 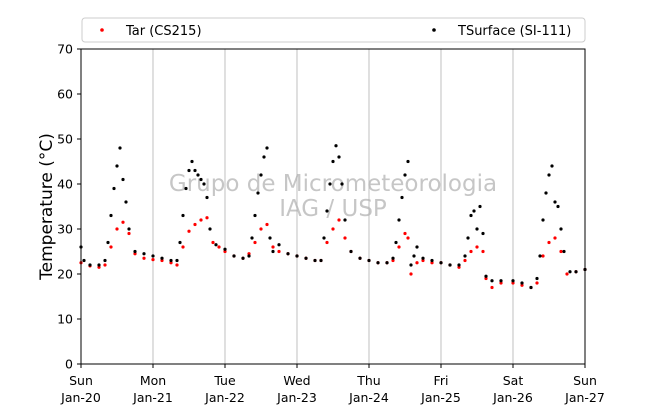 What do you see at coordinates (163, 31) in the screenshot?
I see `legend-label-tar: Tar (CS215)` at bounding box center [163, 31].